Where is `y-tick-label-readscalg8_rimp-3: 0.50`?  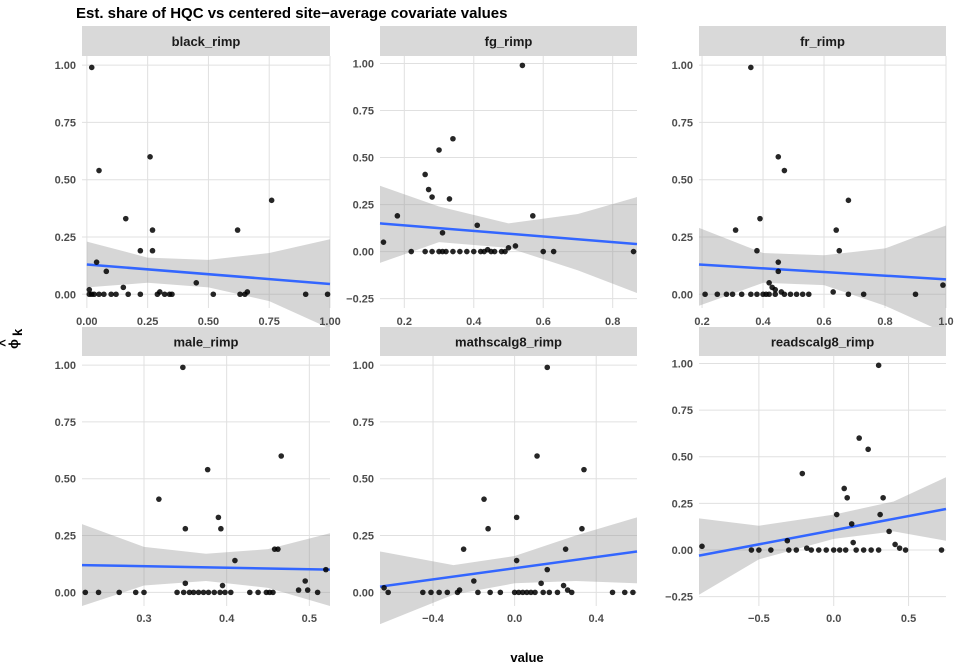
y-tick-label-readscalg8_rimp-3: 0.50 is located at coordinates (682, 458).